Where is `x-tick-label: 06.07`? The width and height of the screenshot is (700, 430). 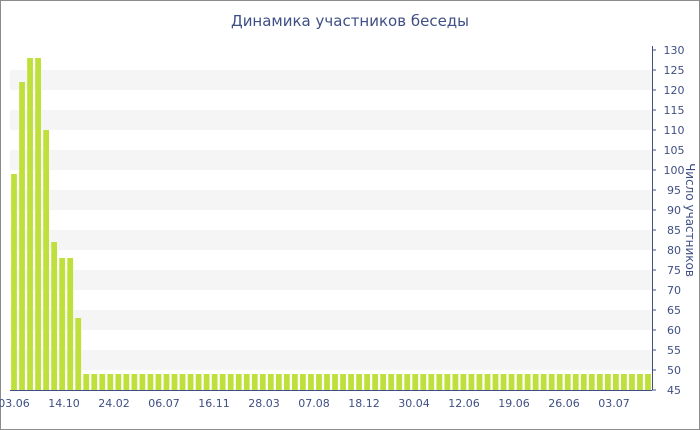 x-tick-label: 06.07 is located at coordinates (164, 403).